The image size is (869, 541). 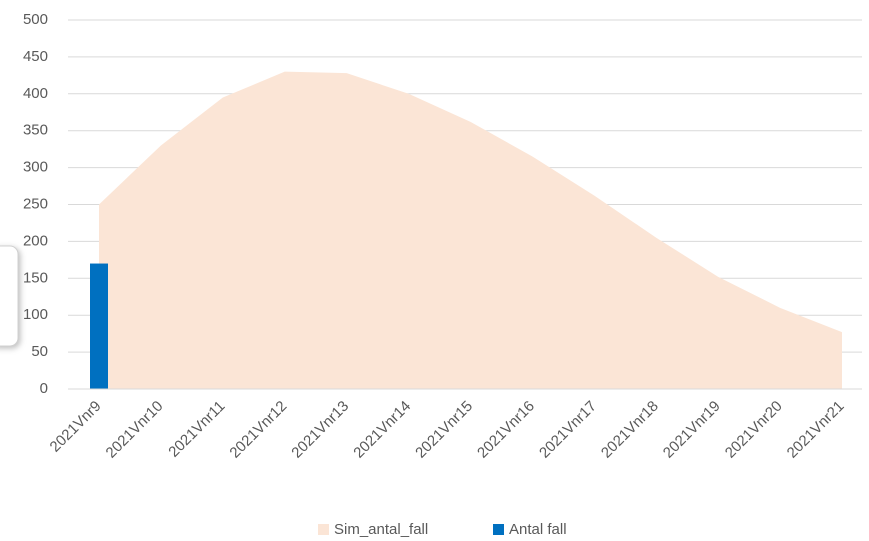 I want to click on y-tick-label: 400, so click(x=35, y=93).